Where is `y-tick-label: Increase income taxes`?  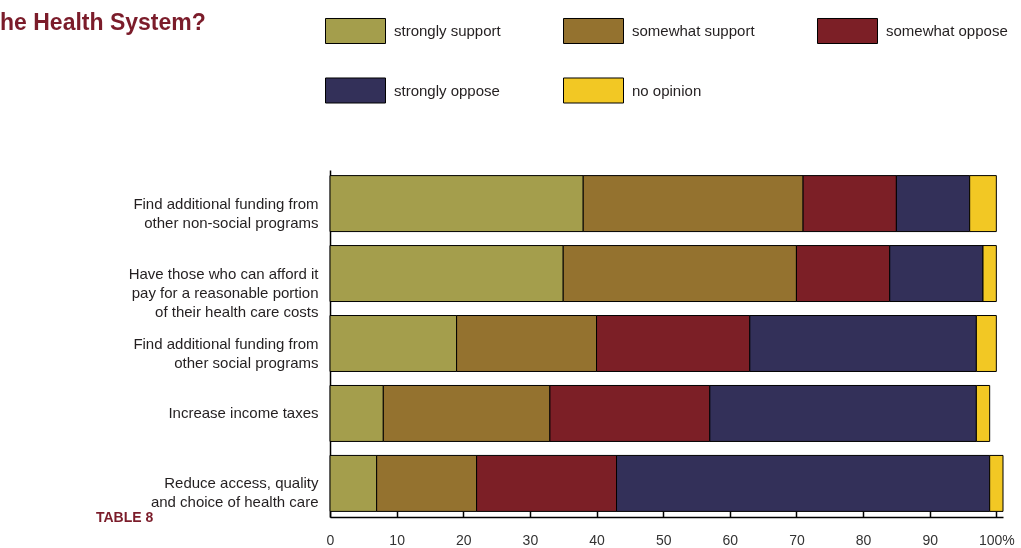
y-tick-label: Increase income taxes is located at coordinates (243, 413).